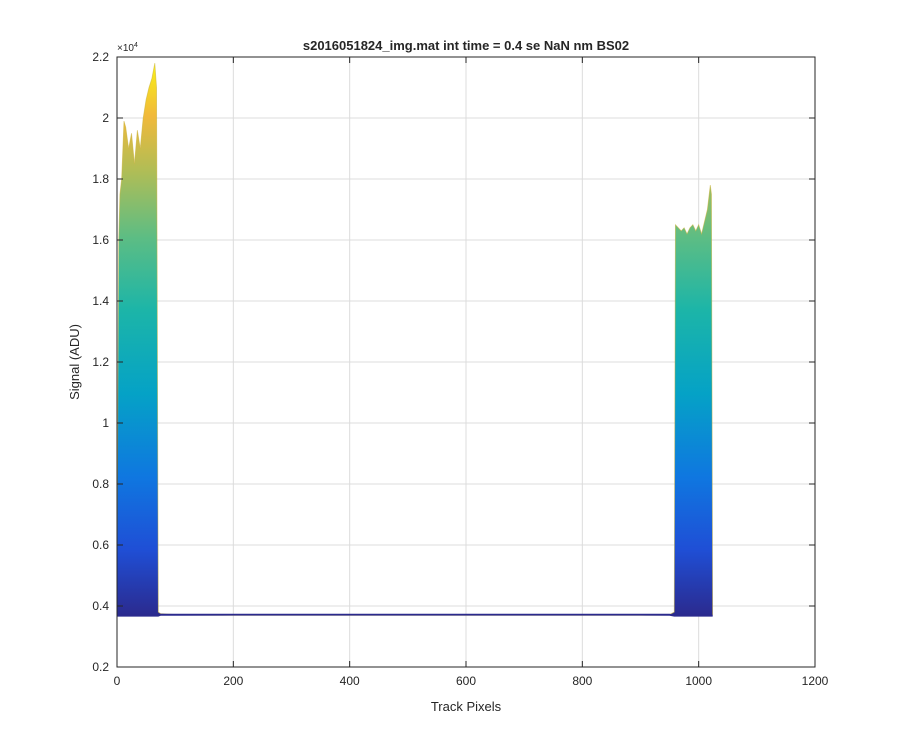 The width and height of the screenshot is (900, 755). Describe the element at coordinates (466, 706) in the screenshot. I see `x-axis-label: Track Pixels` at that location.